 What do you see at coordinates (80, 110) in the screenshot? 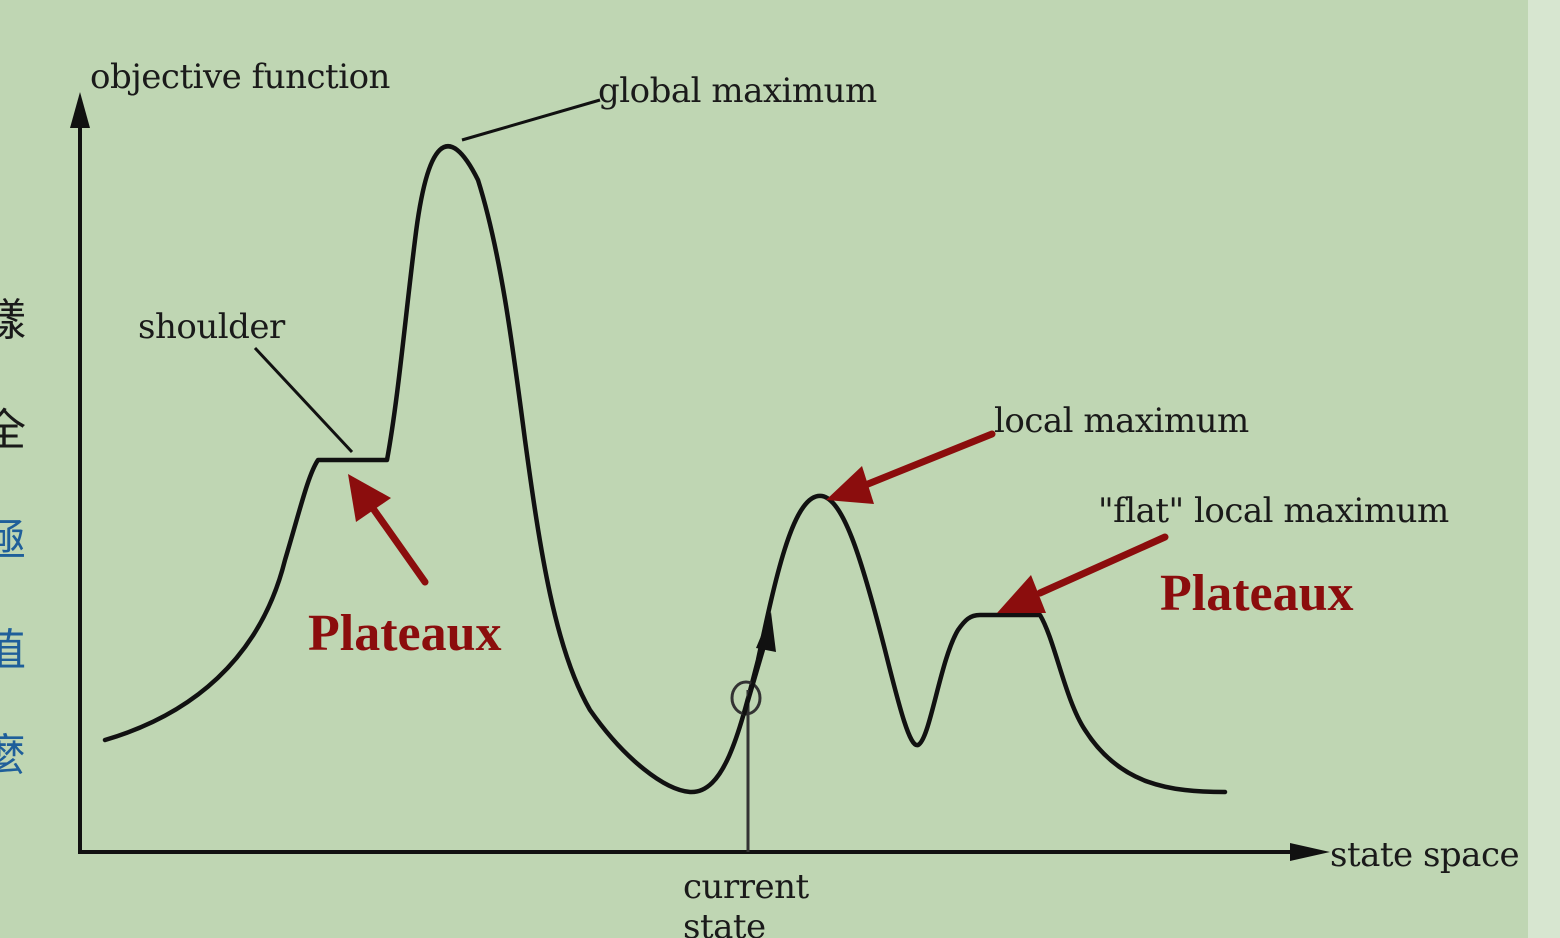
I see `y-axis-arrowhead` at bounding box center [80, 110].